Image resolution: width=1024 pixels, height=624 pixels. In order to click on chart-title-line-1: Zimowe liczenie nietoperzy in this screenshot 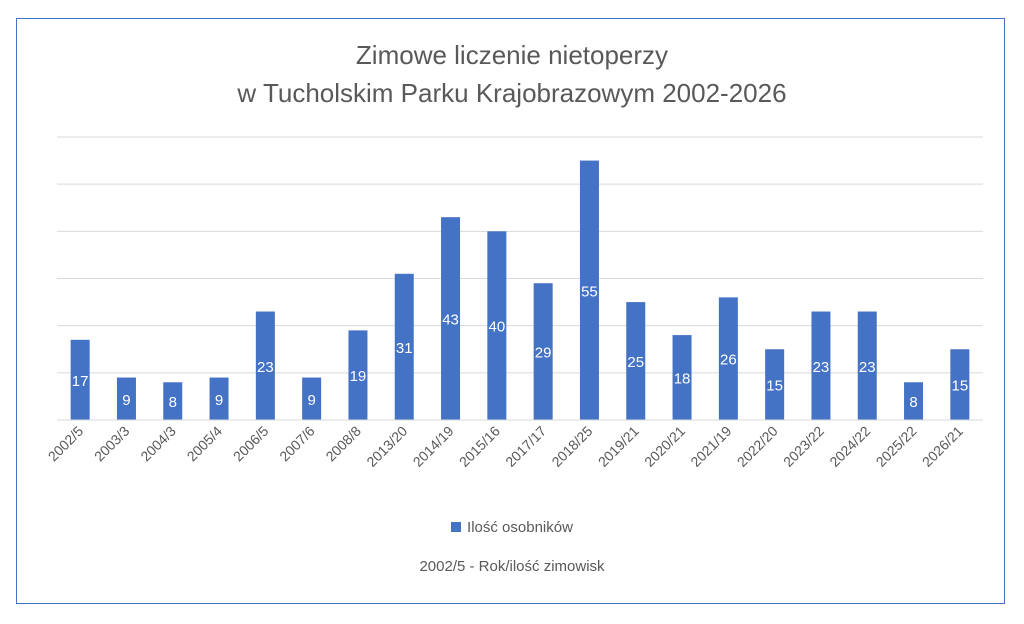, I will do `click(512, 55)`.